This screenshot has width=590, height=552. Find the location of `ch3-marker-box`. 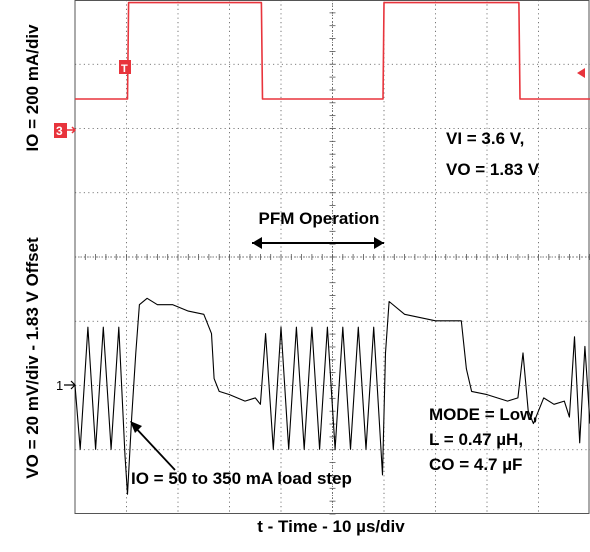

ch3-marker-box is located at coordinates (60, 130).